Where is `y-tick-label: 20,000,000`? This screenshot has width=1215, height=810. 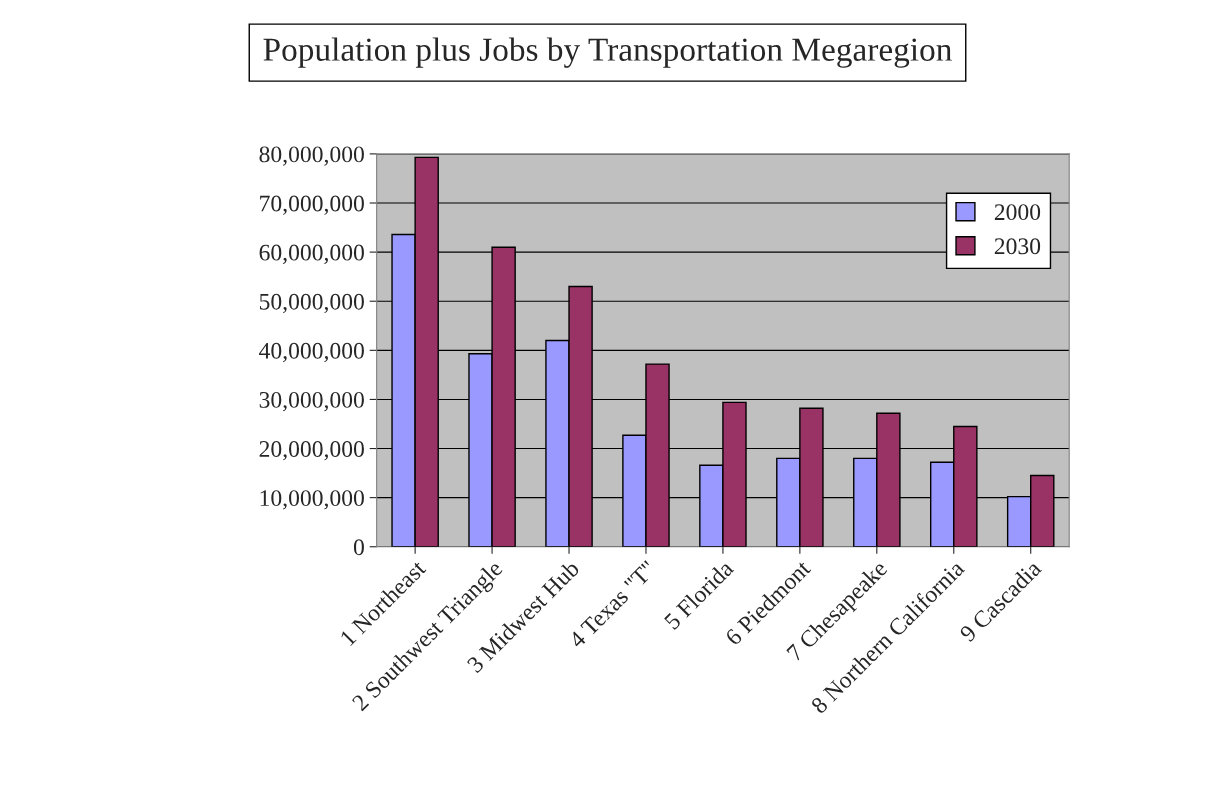 y-tick-label: 20,000,000 is located at coordinates (311, 451).